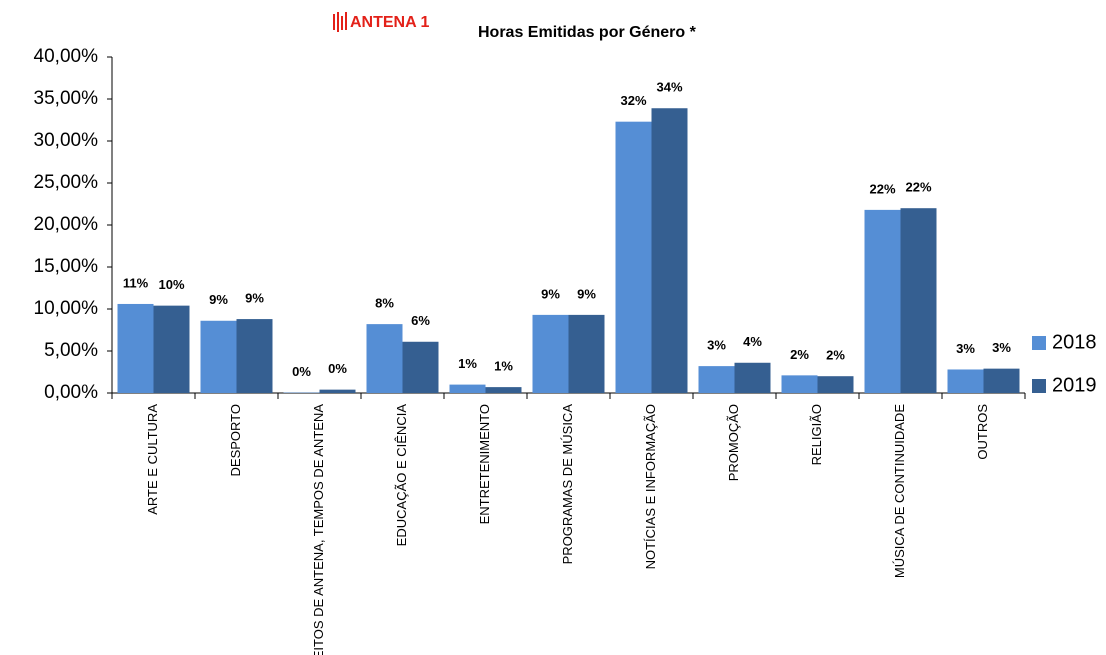 This screenshot has width=1106, height=655. Describe the element at coordinates (318, 529) in the screenshot. I see `x-tick-label: DIREITOS DE ANTENA, TEMPOS DE ANTENA` at that location.